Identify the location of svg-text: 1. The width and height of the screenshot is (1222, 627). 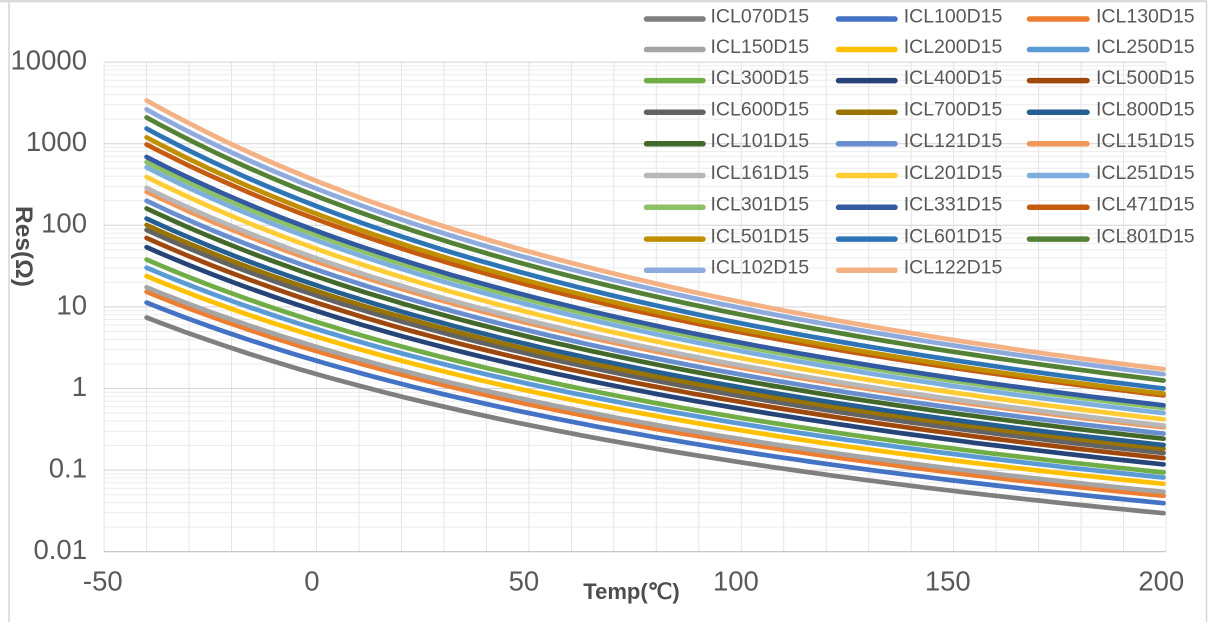
(79, 386).